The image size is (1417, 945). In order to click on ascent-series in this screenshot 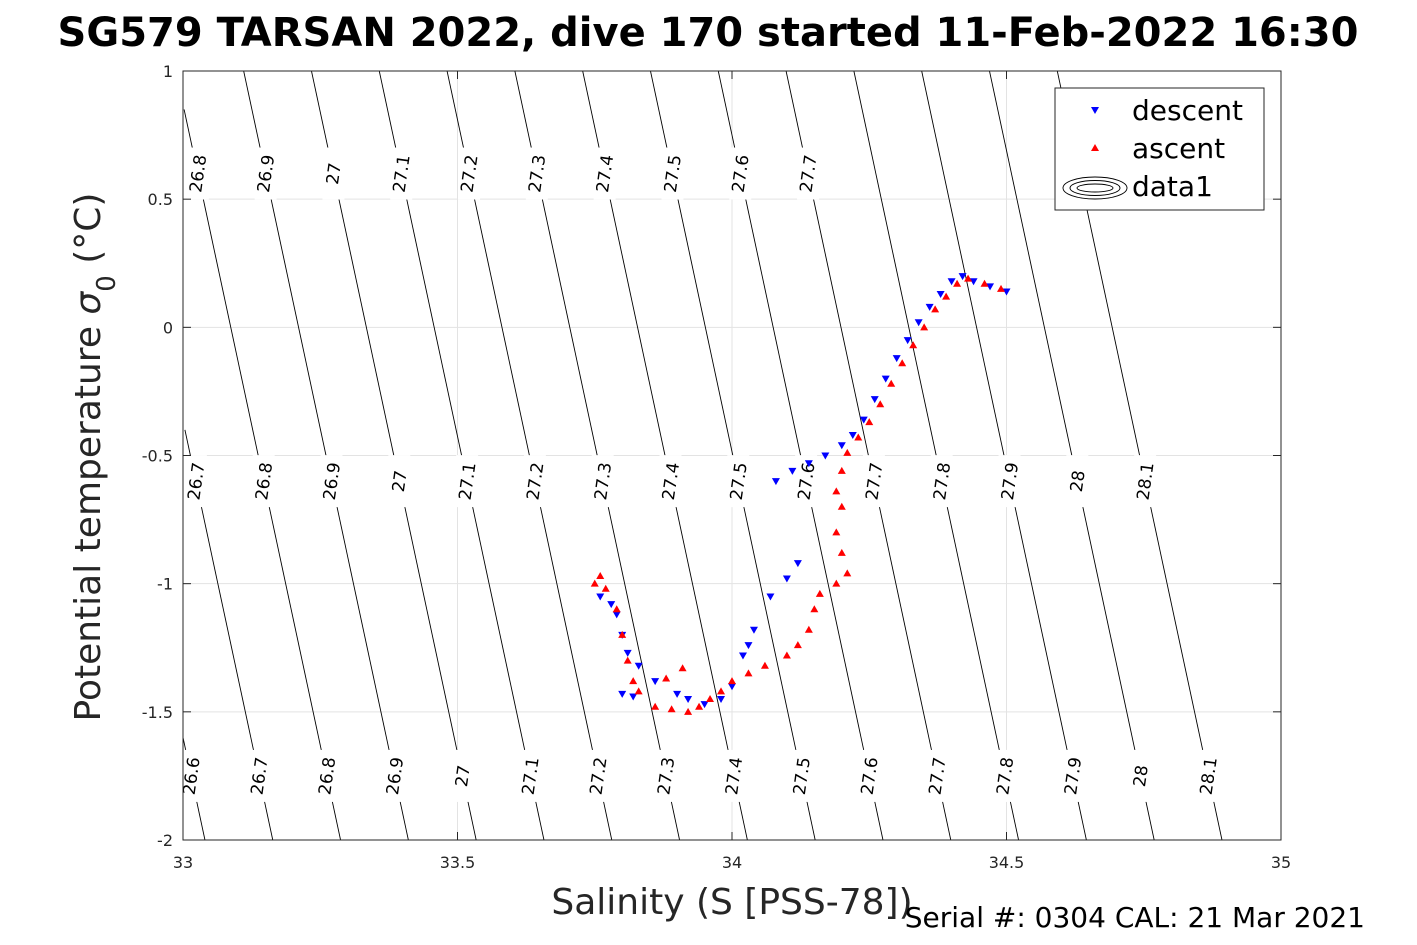, I will do `click(798, 494)`.